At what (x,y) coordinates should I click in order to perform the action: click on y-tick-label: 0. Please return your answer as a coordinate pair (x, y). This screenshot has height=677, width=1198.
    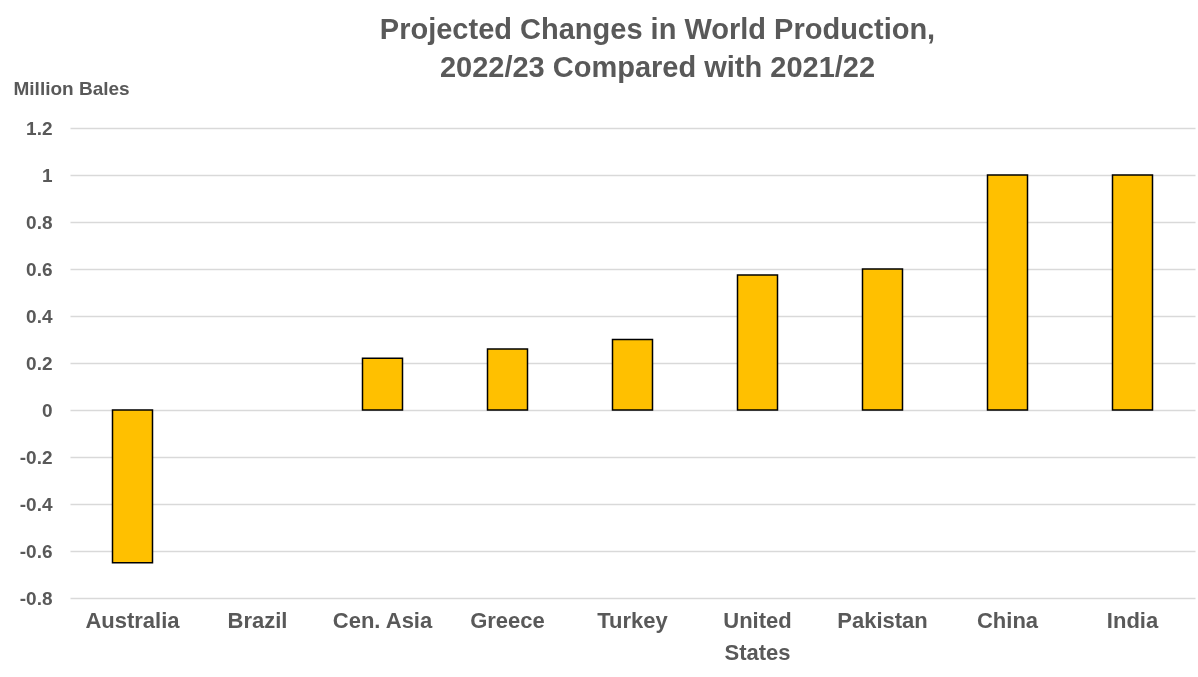
    Looking at the image, I should click on (47, 410).